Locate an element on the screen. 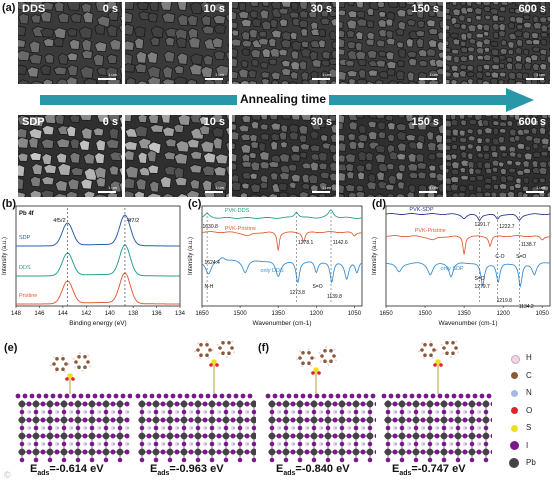 The height and width of the screenshot is (485, 554). ftir-xtick: 1200 is located at coordinates (317, 314).